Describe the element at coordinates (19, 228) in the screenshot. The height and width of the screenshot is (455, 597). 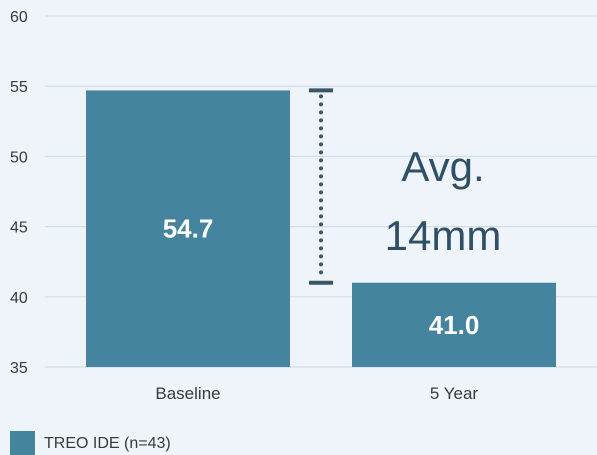
I see `y-tick-label: 45` at that location.